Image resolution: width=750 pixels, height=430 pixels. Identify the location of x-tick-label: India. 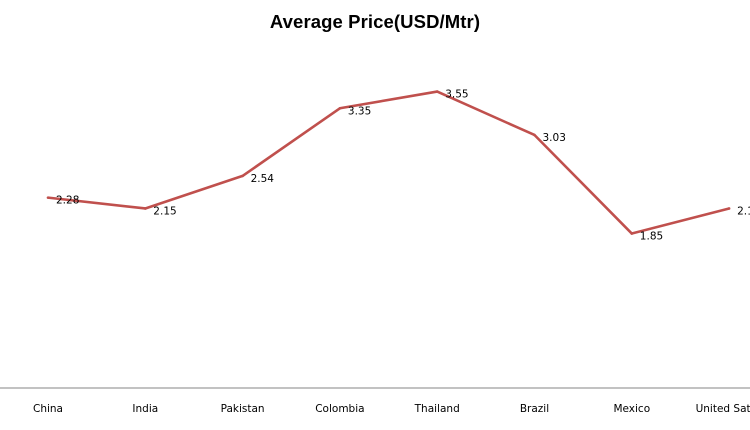
(145, 409).